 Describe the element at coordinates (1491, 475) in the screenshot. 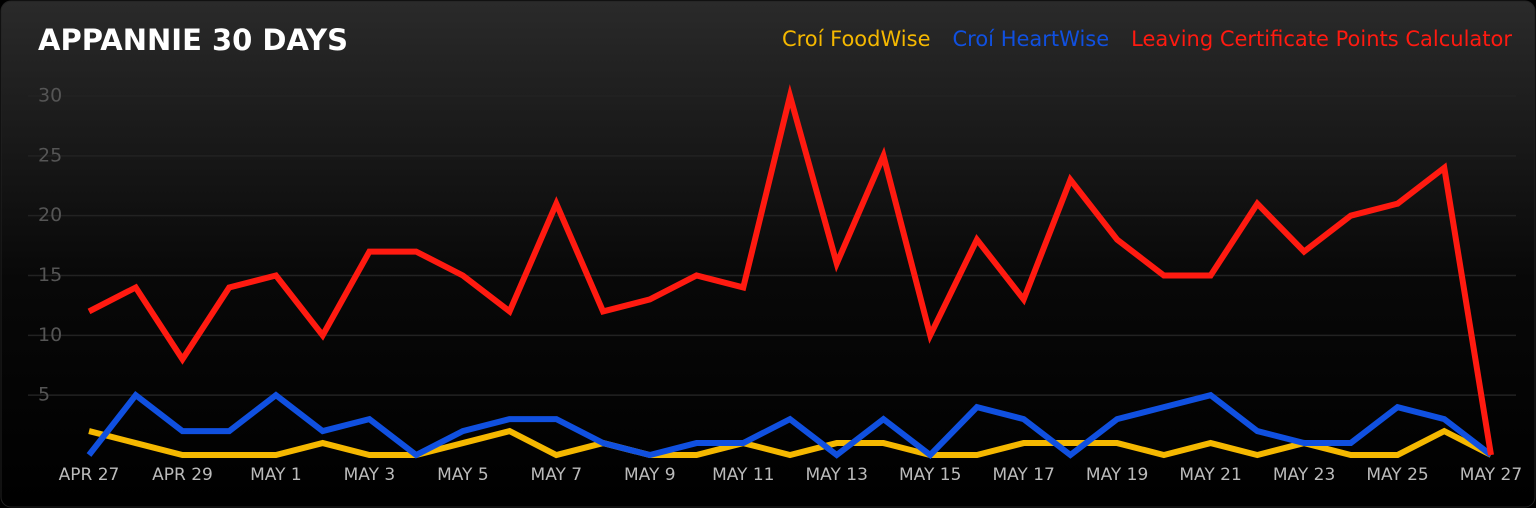

I see `x-tick-label: MAY 27` at that location.